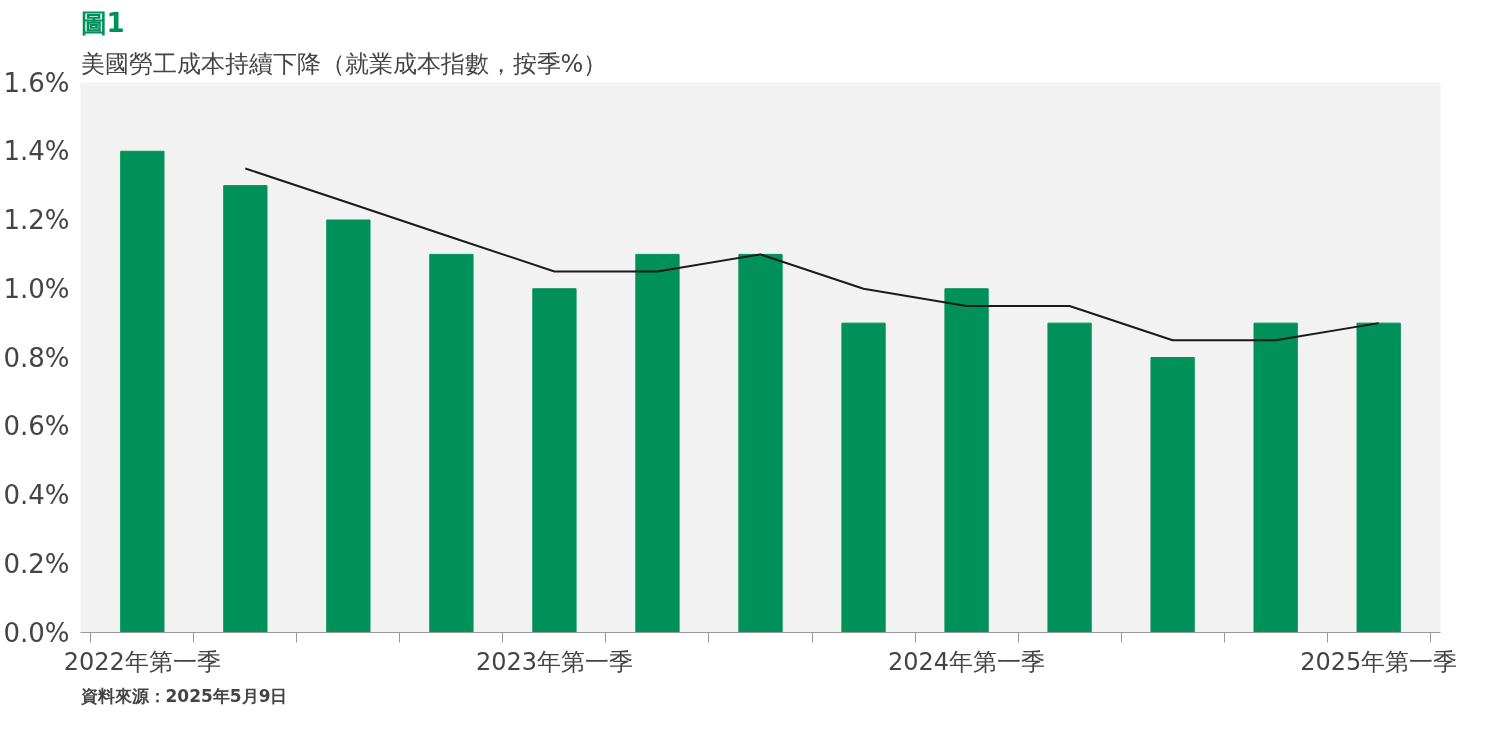  Describe the element at coordinates (344, 63) in the screenshot. I see `chart-subtitle: 美國勞工成本持續下降（就業成本指數，按季%）` at that location.